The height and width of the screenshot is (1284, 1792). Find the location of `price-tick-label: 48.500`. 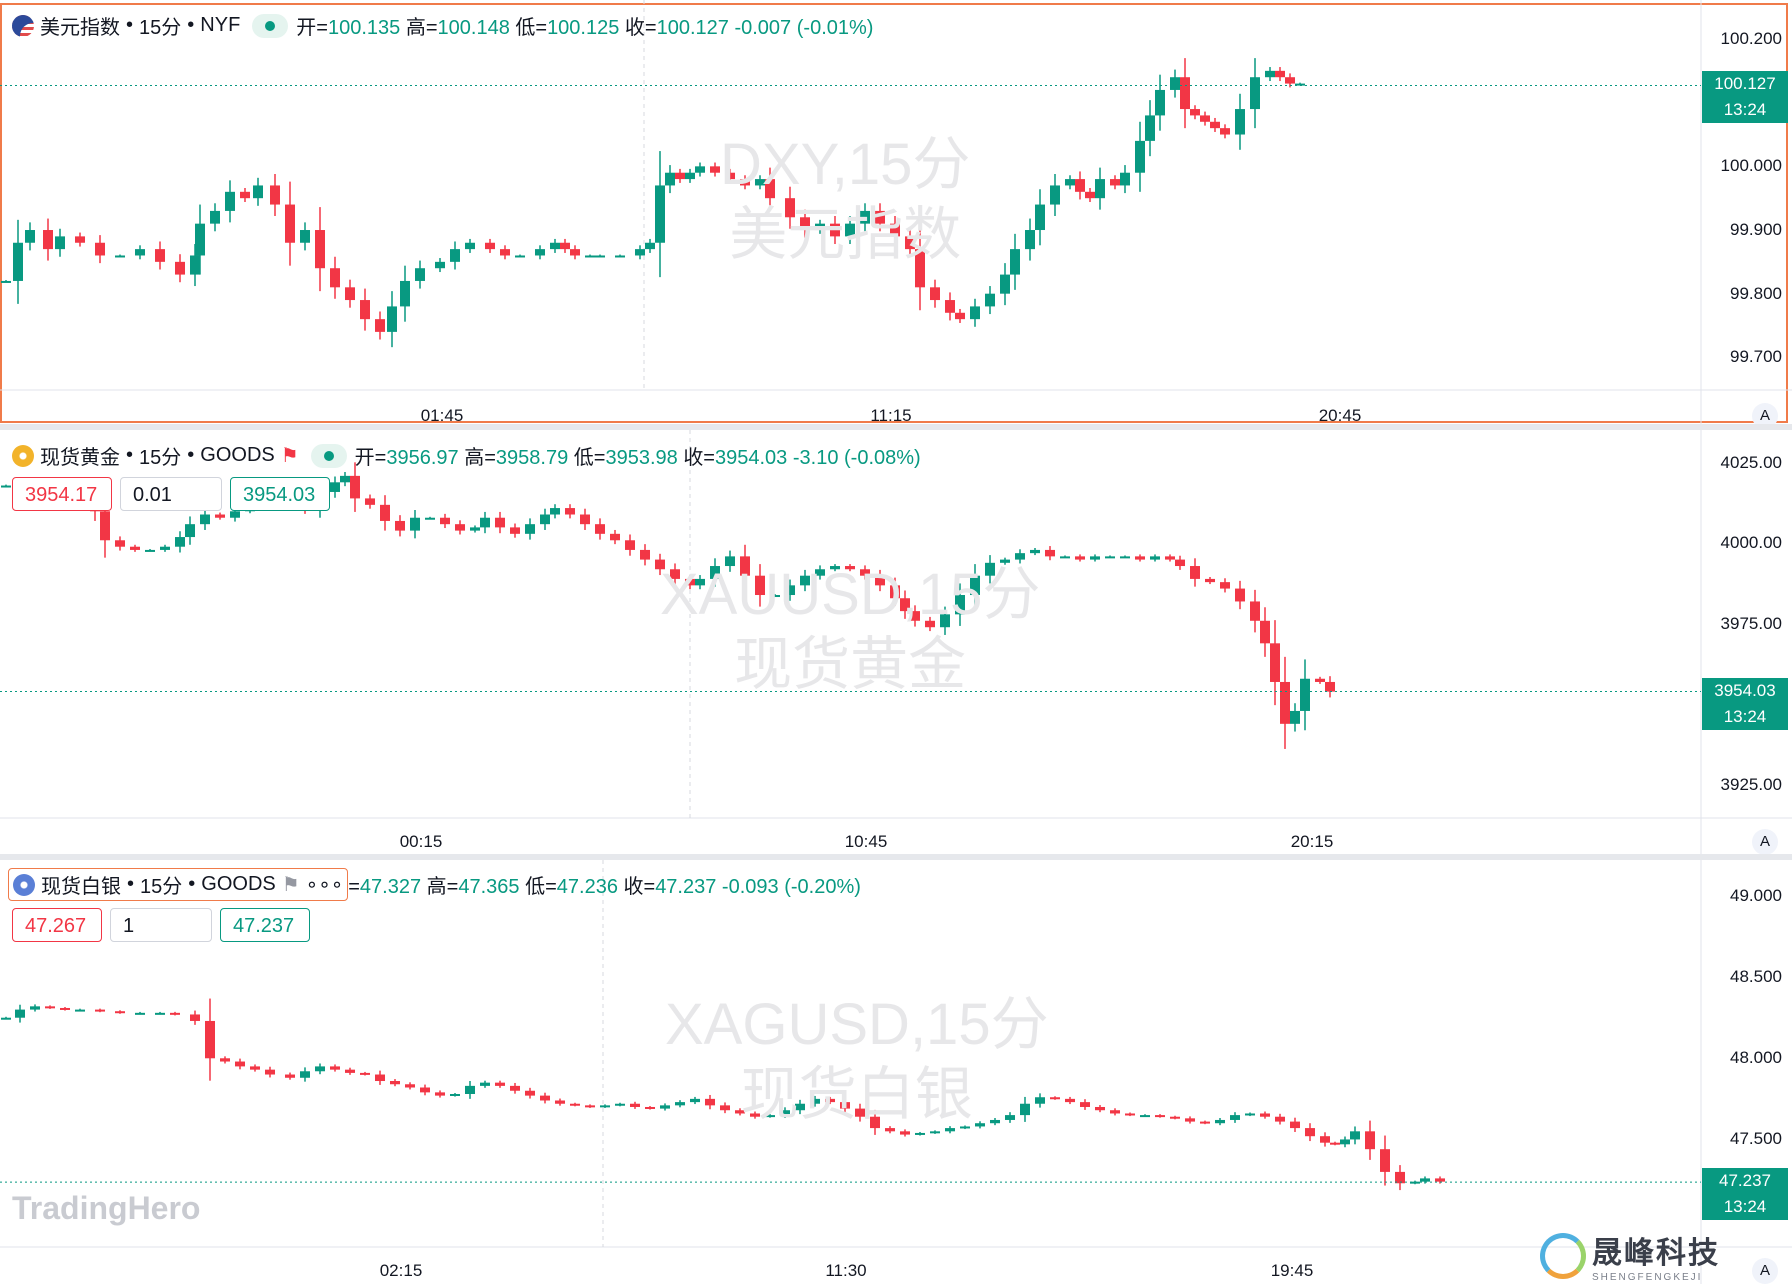

price-tick-label: 48.500 is located at coordinates (1756, 977).